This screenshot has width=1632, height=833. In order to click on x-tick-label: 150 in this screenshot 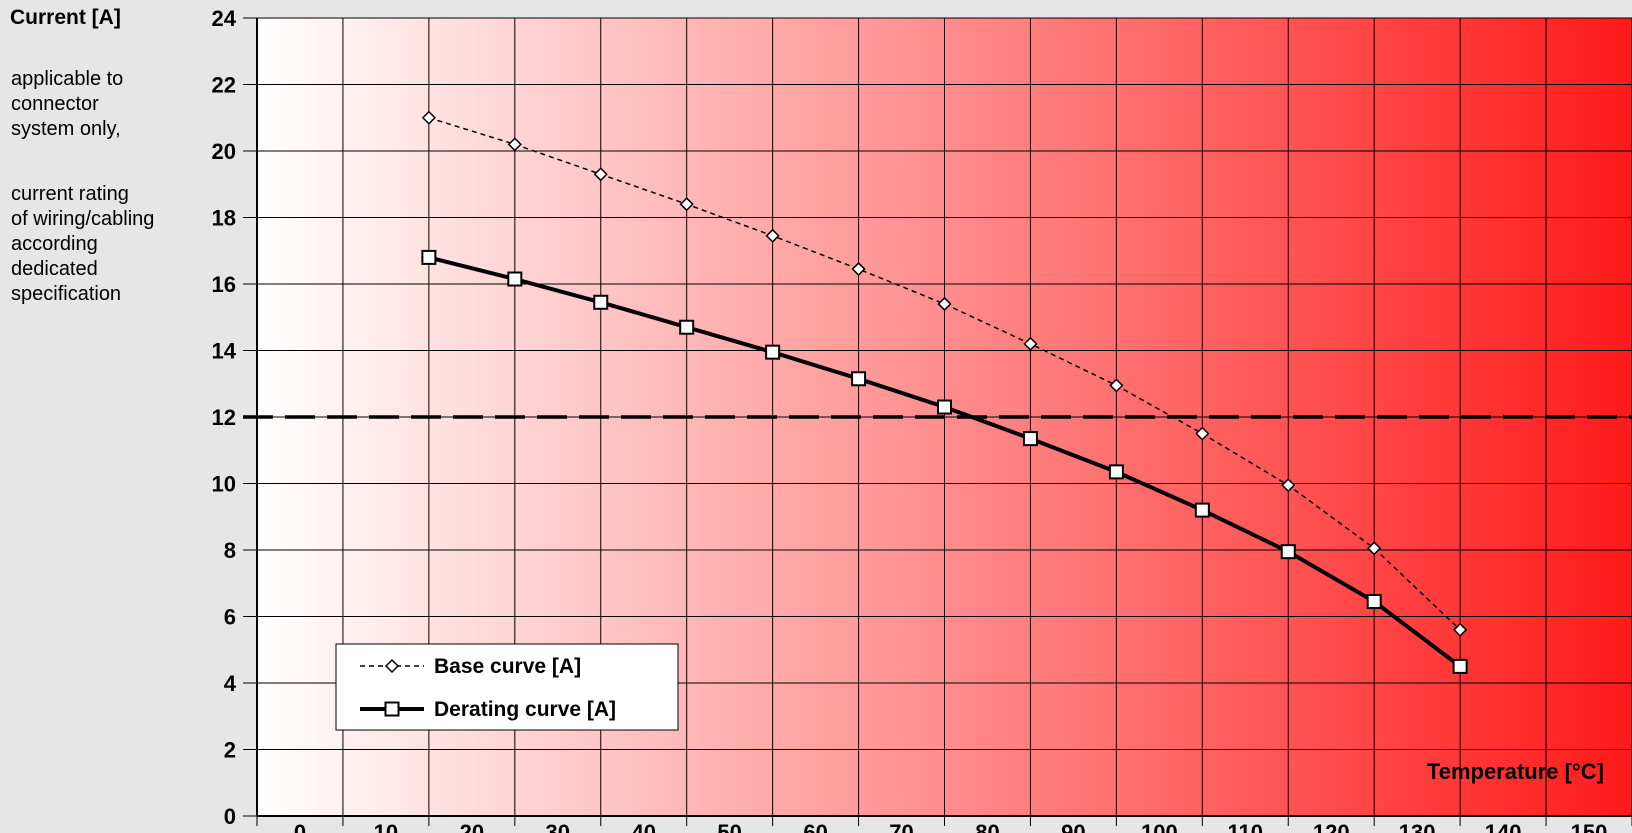, I will do `click(1589, 826)`.